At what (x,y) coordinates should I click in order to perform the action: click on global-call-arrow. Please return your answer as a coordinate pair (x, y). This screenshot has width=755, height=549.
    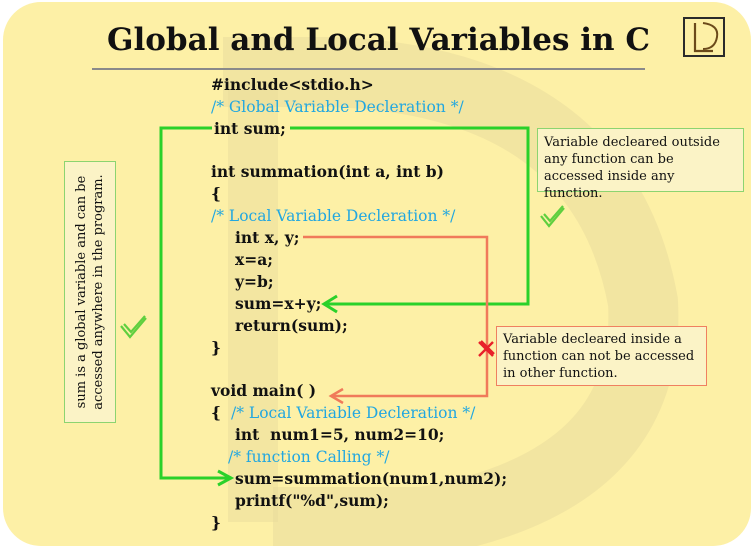
    Looking at the image, I should click on (197, 306).